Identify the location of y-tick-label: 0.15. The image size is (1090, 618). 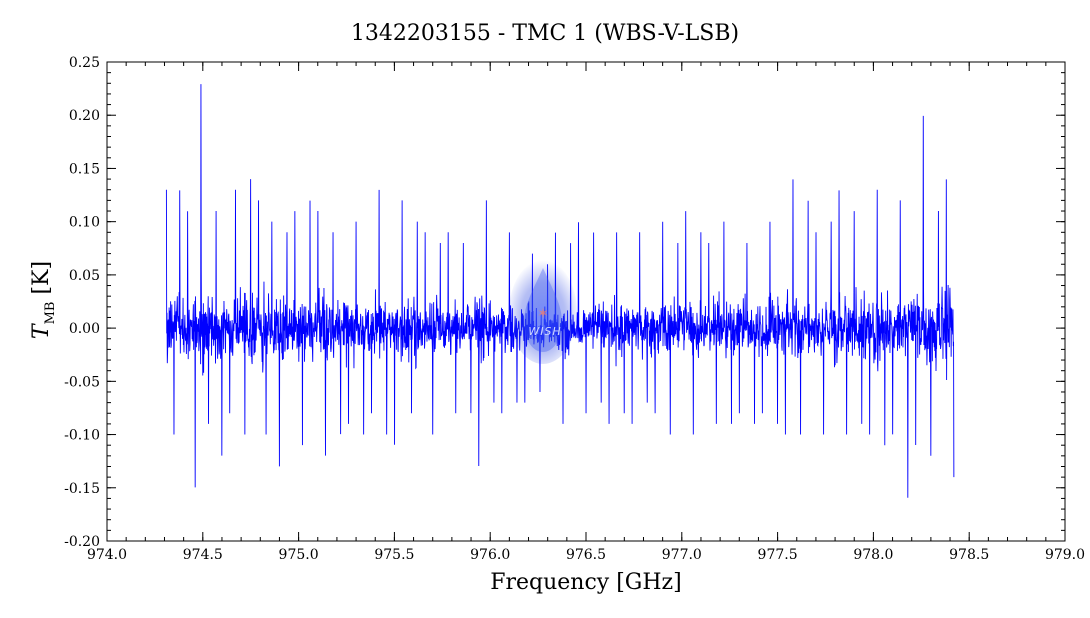
(84, 169).